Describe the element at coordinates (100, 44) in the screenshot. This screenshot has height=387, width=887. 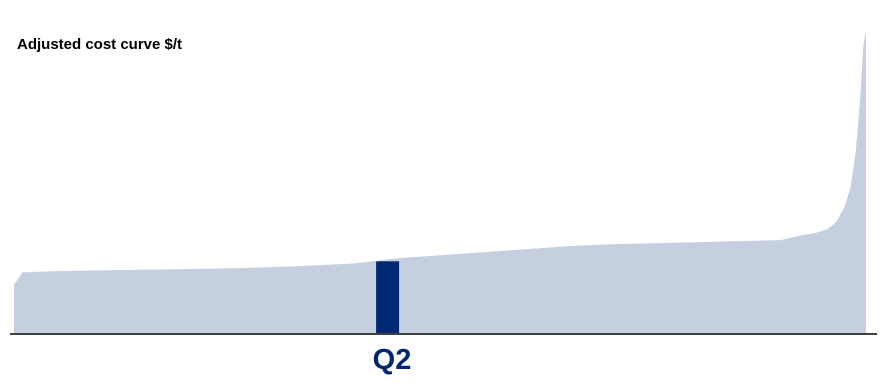
I see `chart-title: Adjusted cost curve $/t` at that location.